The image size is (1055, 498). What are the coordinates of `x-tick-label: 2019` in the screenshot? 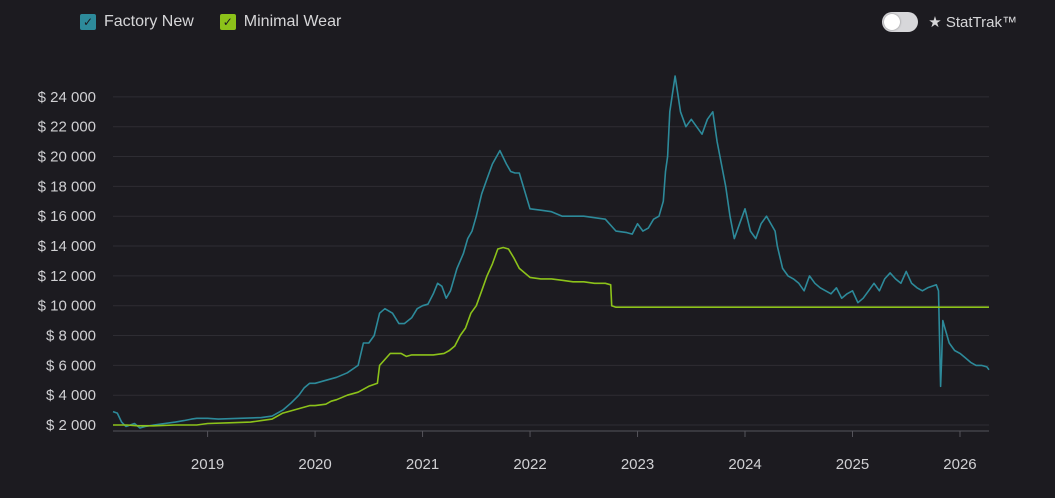 It's located at (207, 464).